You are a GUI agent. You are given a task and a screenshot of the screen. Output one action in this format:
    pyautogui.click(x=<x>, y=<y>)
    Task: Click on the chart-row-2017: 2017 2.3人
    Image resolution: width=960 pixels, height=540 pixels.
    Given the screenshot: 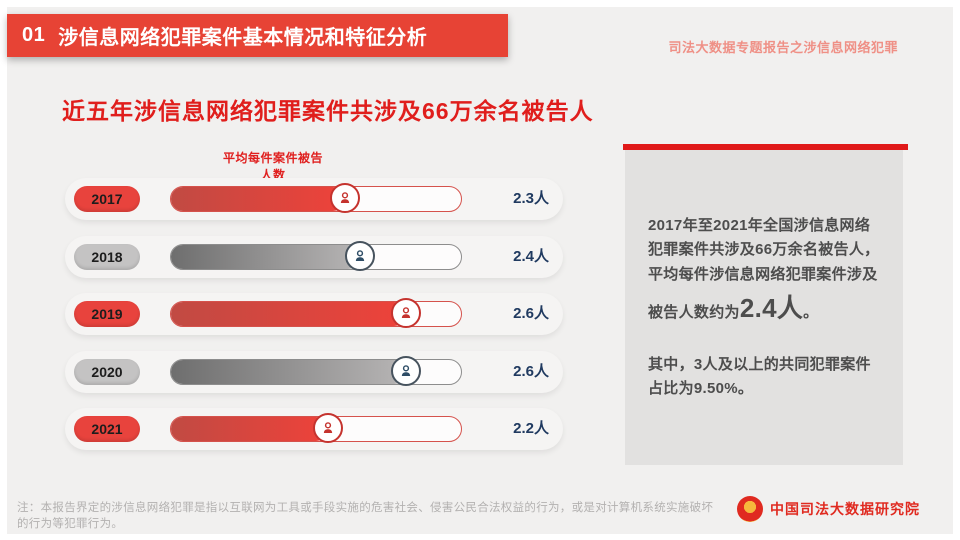 What is the action you would take?
    pyautogui.click(x=314, y=199)
    